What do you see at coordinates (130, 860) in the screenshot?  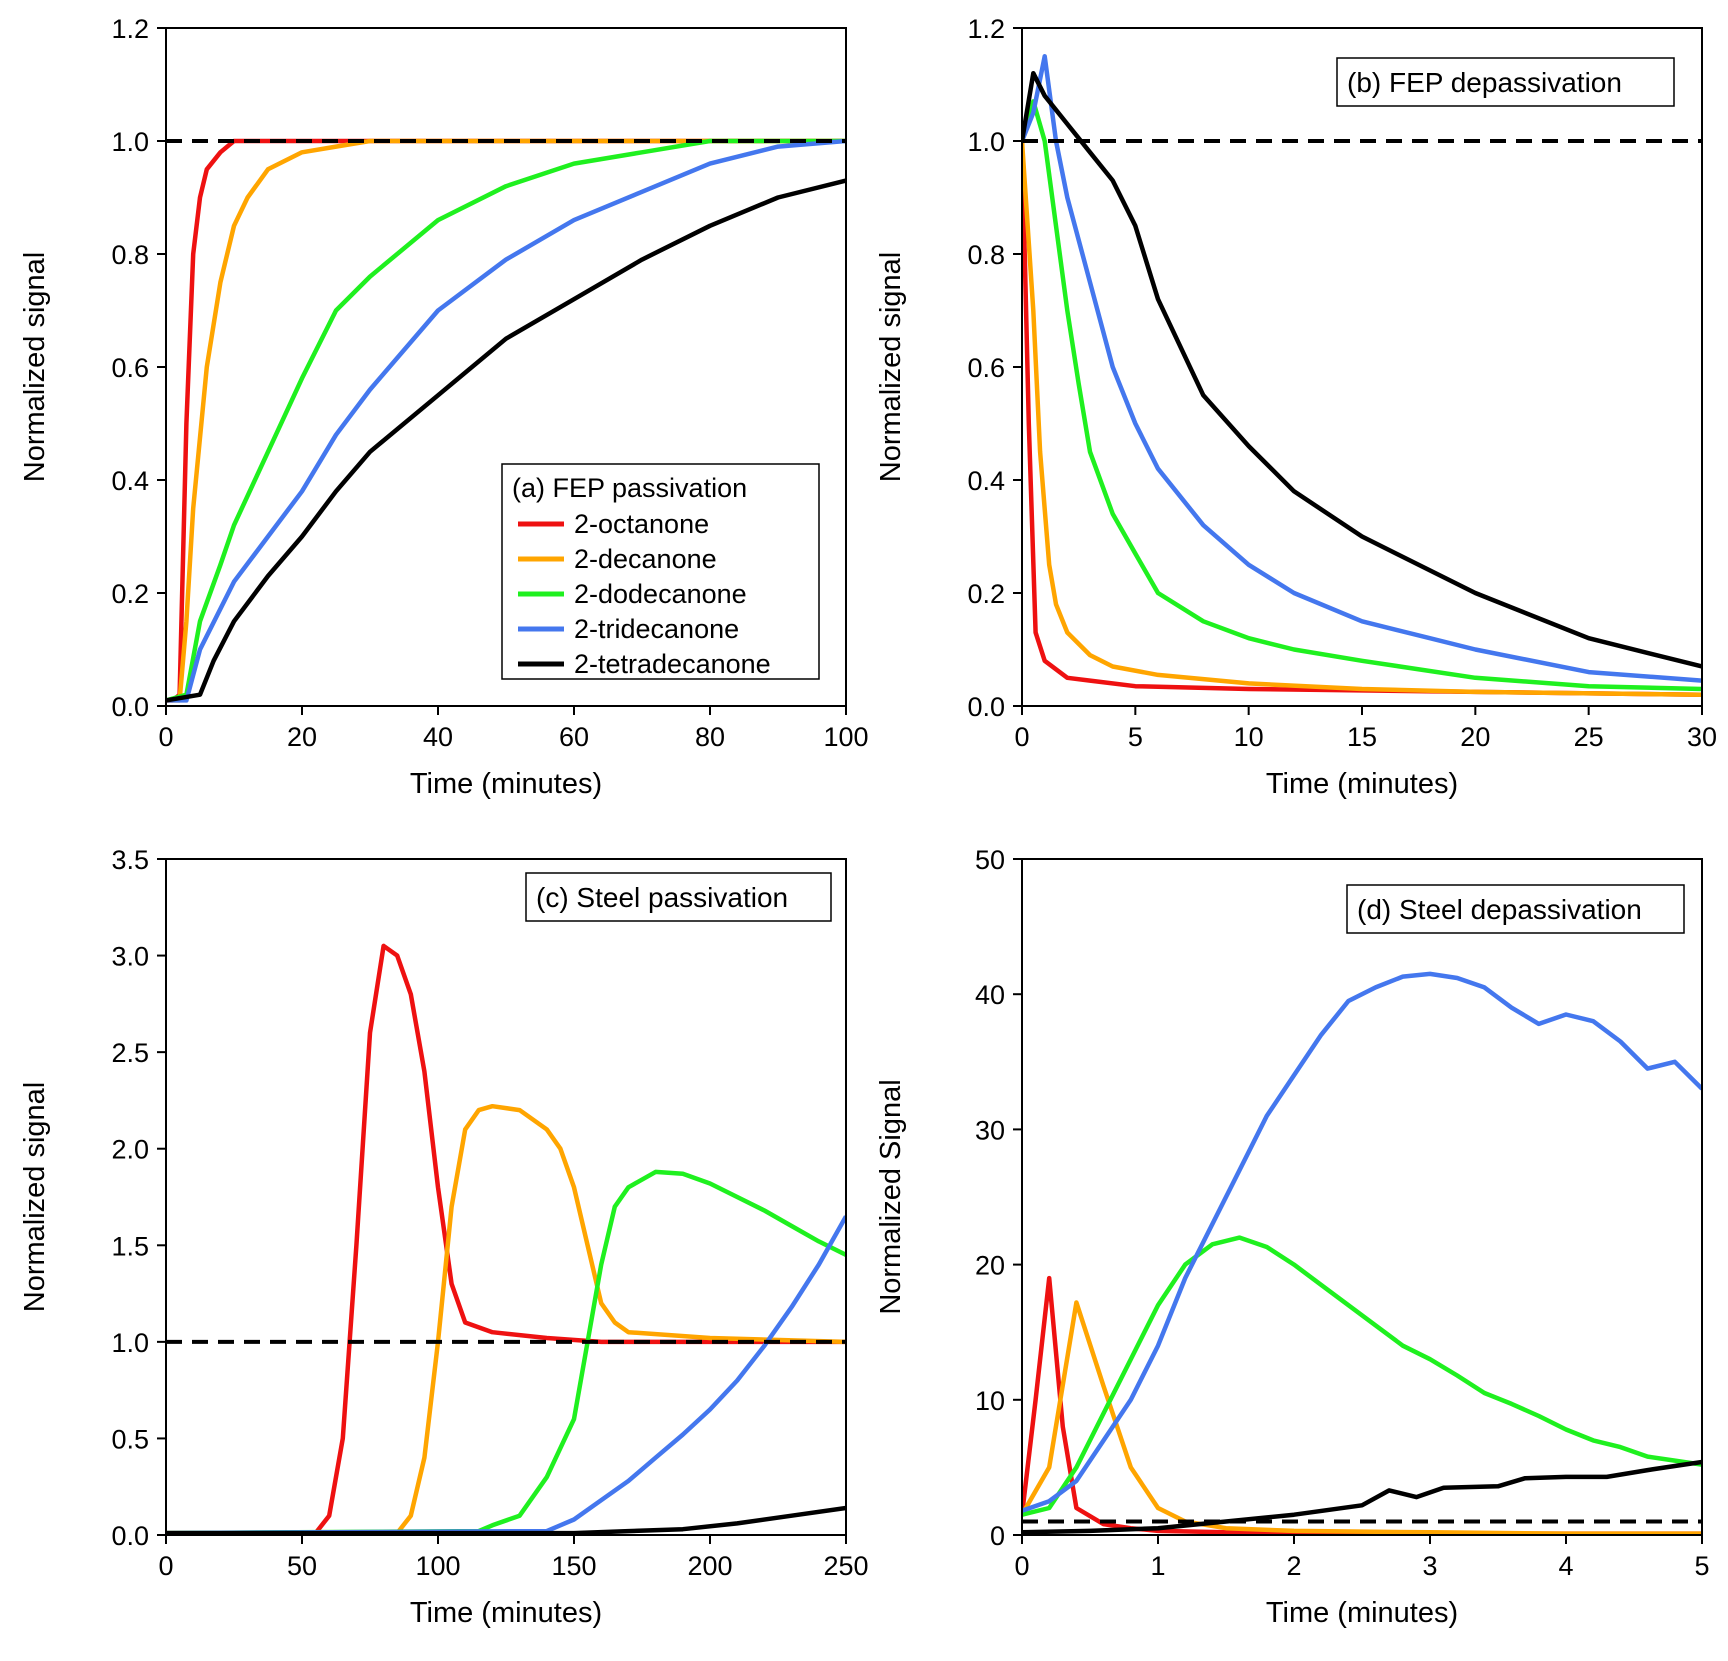 I see `y-tick-label: 3.5` at bounding box center [130, 860].